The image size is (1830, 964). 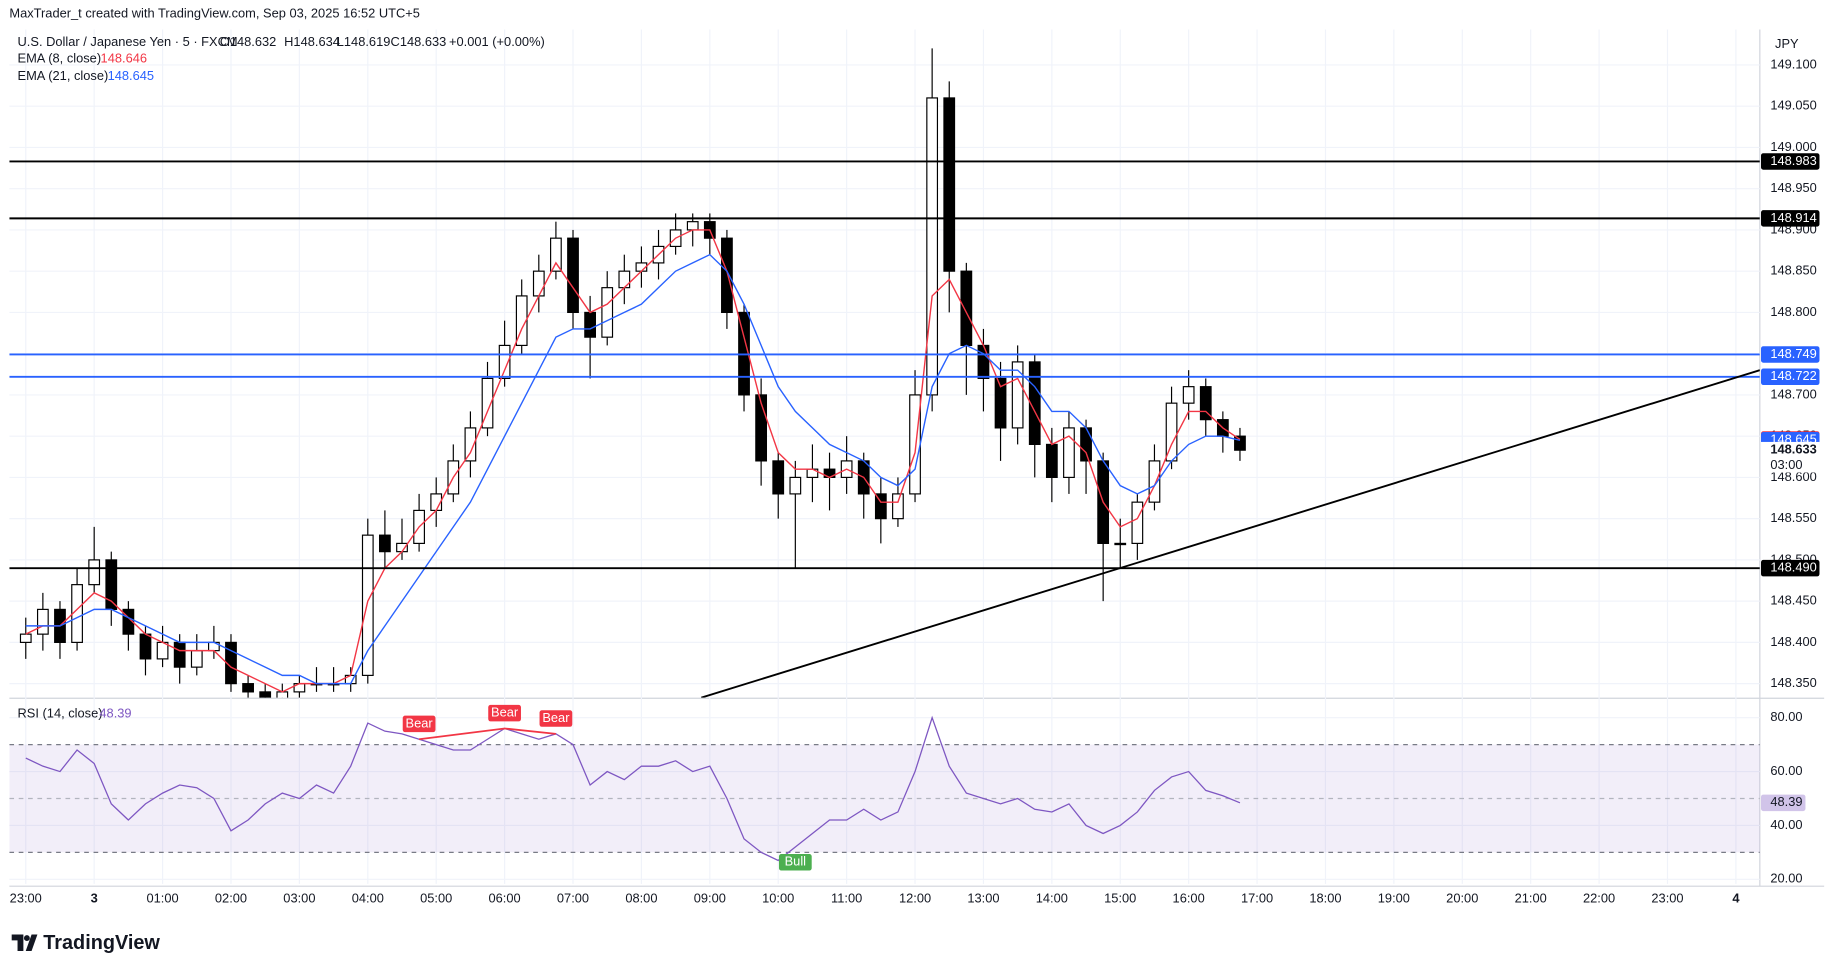 I want to click on ema21-name: EMA (21, close), so click(x=63, y=75).